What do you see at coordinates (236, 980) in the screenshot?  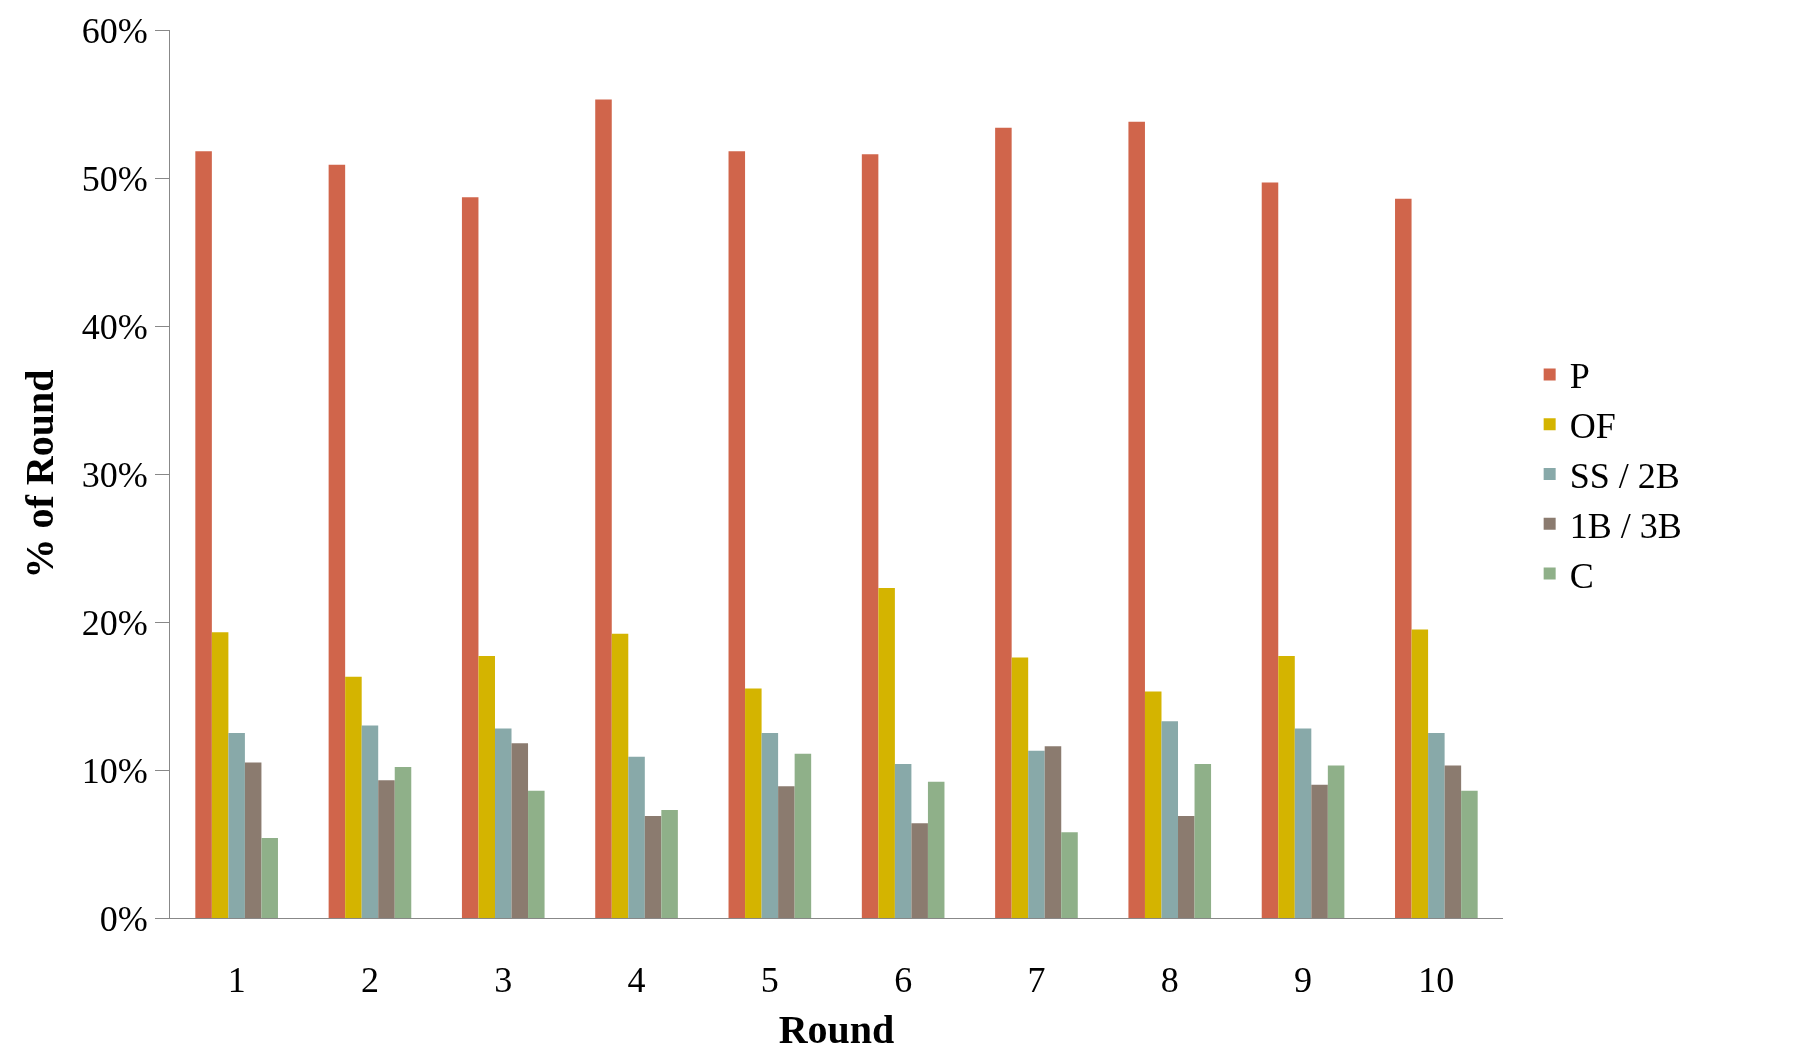 I see `x-tick-label: 1` at bounding box center [236, 980].